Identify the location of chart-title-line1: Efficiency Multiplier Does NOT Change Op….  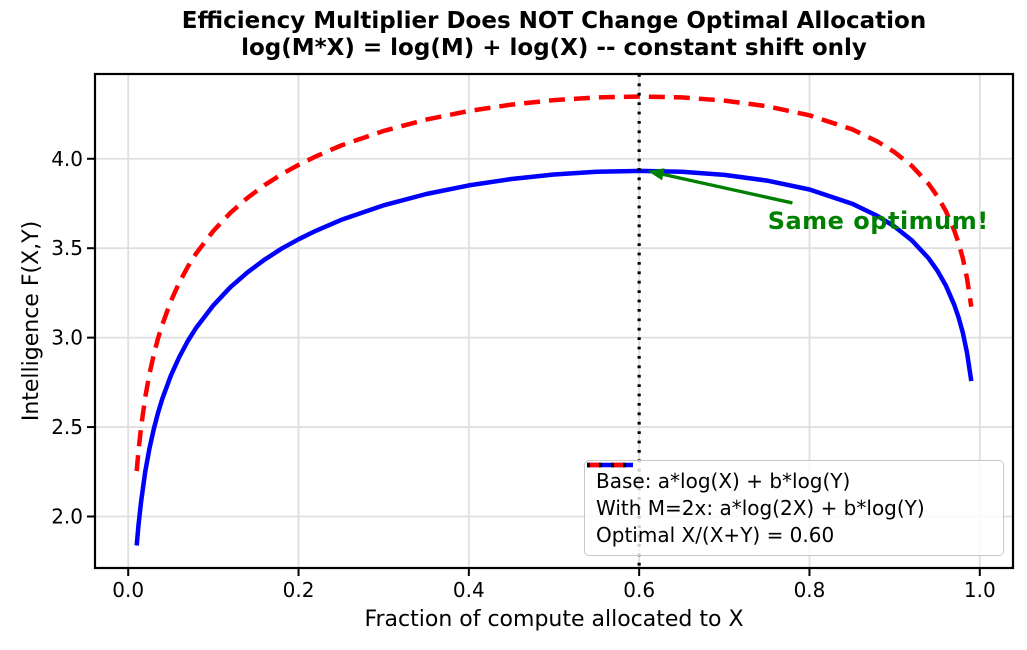
(554, 21).